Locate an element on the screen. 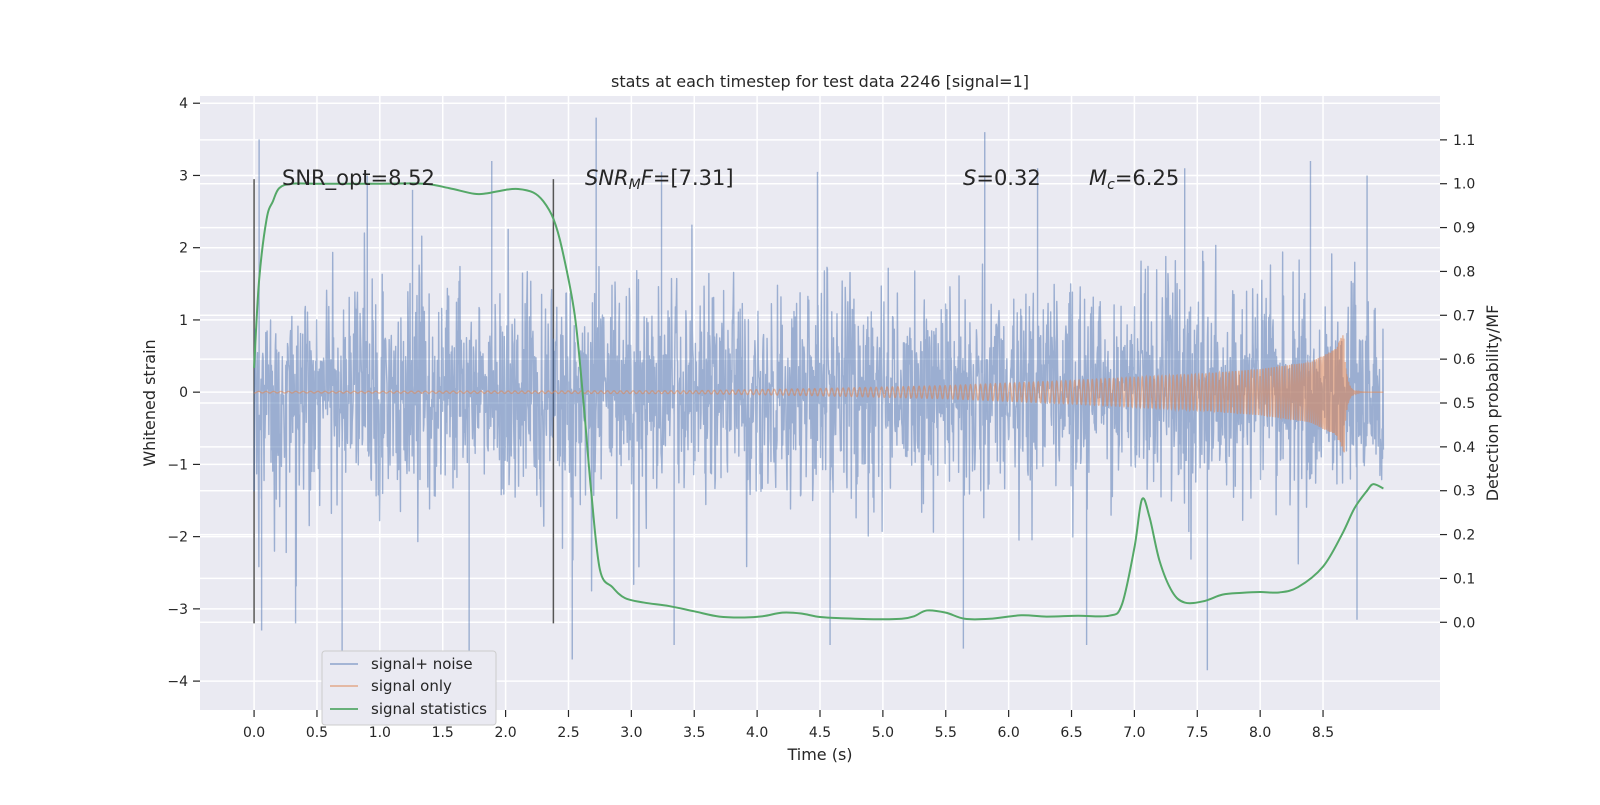  left-tick-label: −2 is located at coordinates (177, 538).